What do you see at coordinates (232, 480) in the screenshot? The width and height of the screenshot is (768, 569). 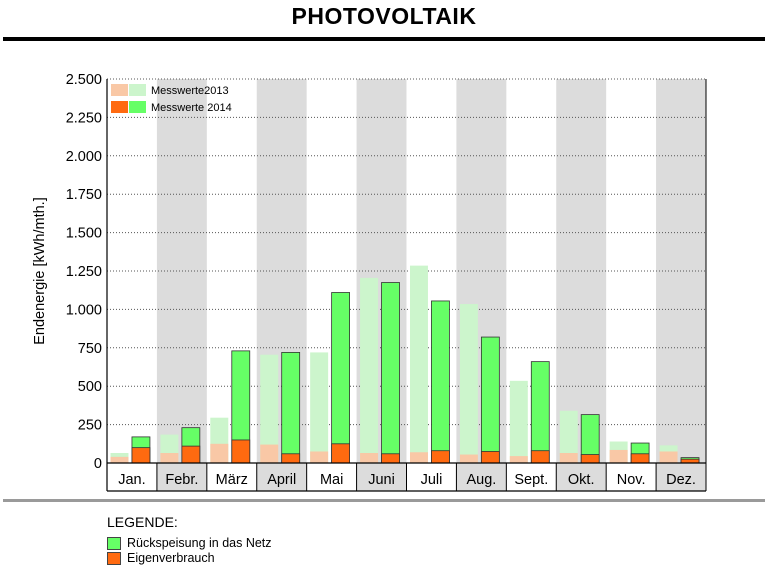 I see `x-tick-label-2: März` at bounding box center [232, 480].